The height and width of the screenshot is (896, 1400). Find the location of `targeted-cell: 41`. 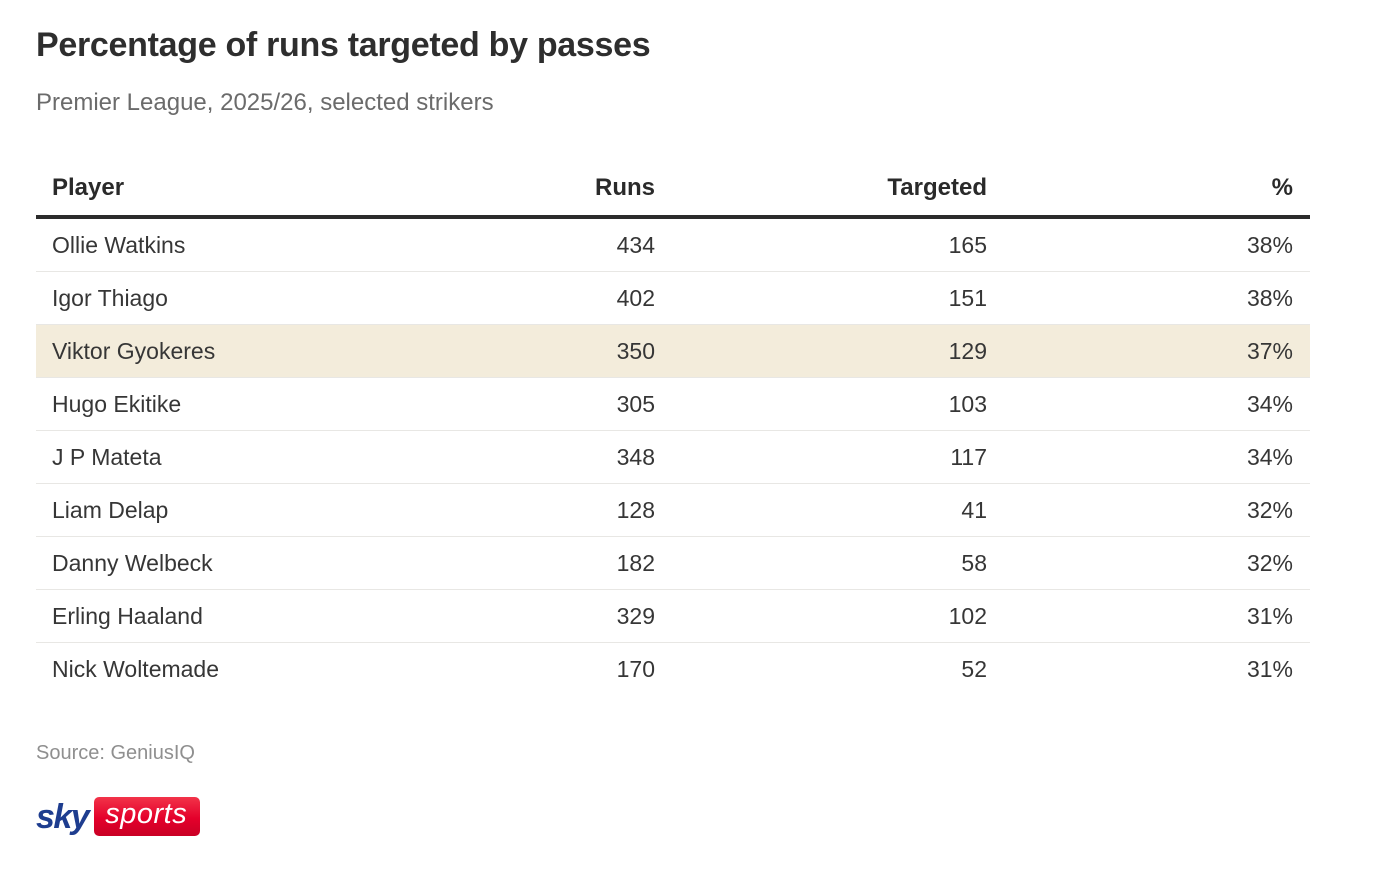

targeted-cell: 41 is located at coordinates (974, 509).